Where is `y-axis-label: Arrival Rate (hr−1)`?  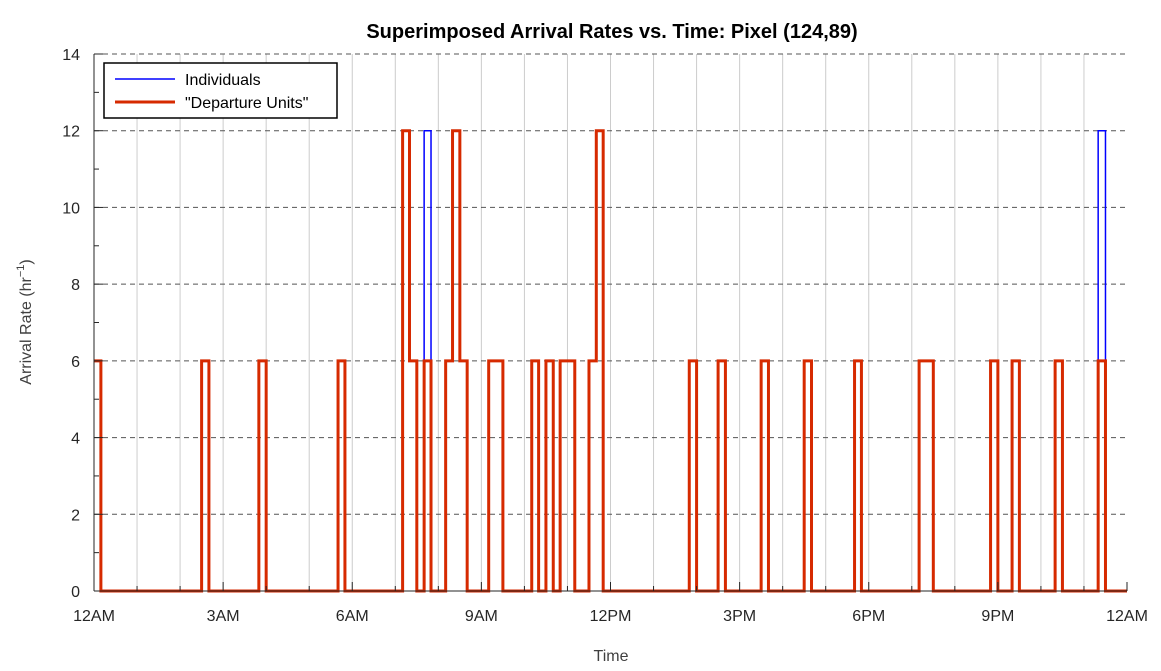 y-axis-label: Arrival Rate (hr−1) is located at coordinates (25, 321).